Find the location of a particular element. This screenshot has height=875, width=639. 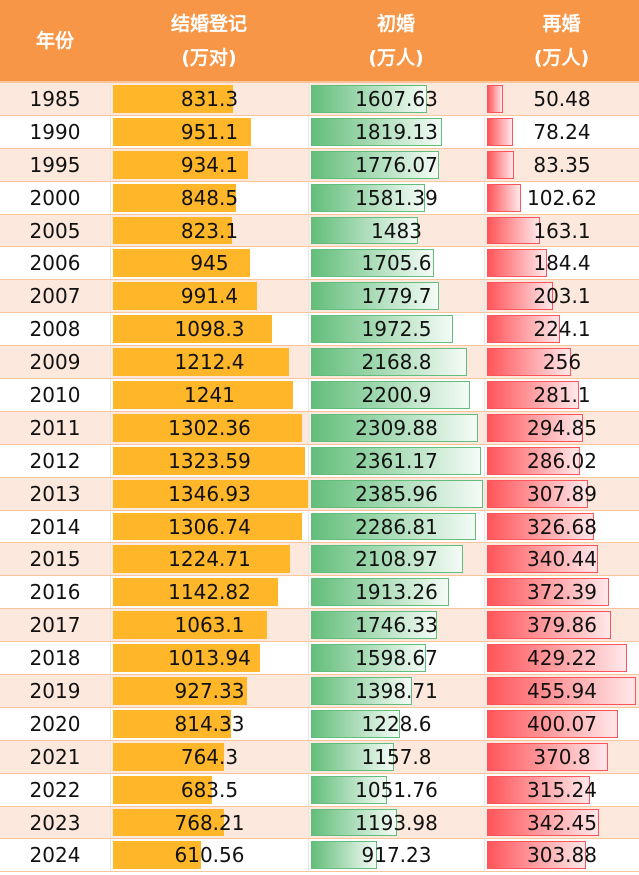

year-cell: 2012 is located at coordinates (55, 461).